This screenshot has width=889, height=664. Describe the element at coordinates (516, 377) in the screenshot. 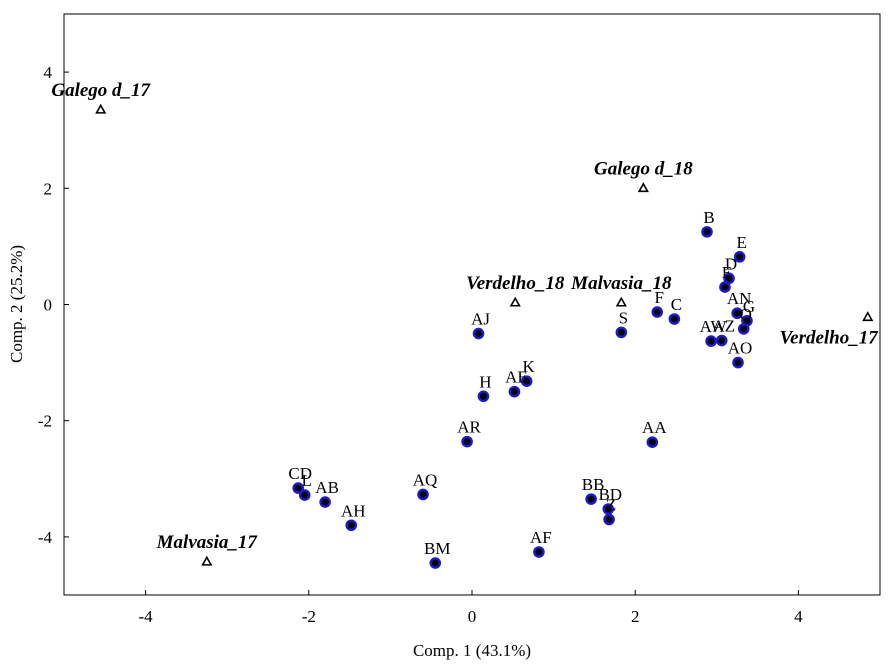

I see `data-point-label: AE` at that location.